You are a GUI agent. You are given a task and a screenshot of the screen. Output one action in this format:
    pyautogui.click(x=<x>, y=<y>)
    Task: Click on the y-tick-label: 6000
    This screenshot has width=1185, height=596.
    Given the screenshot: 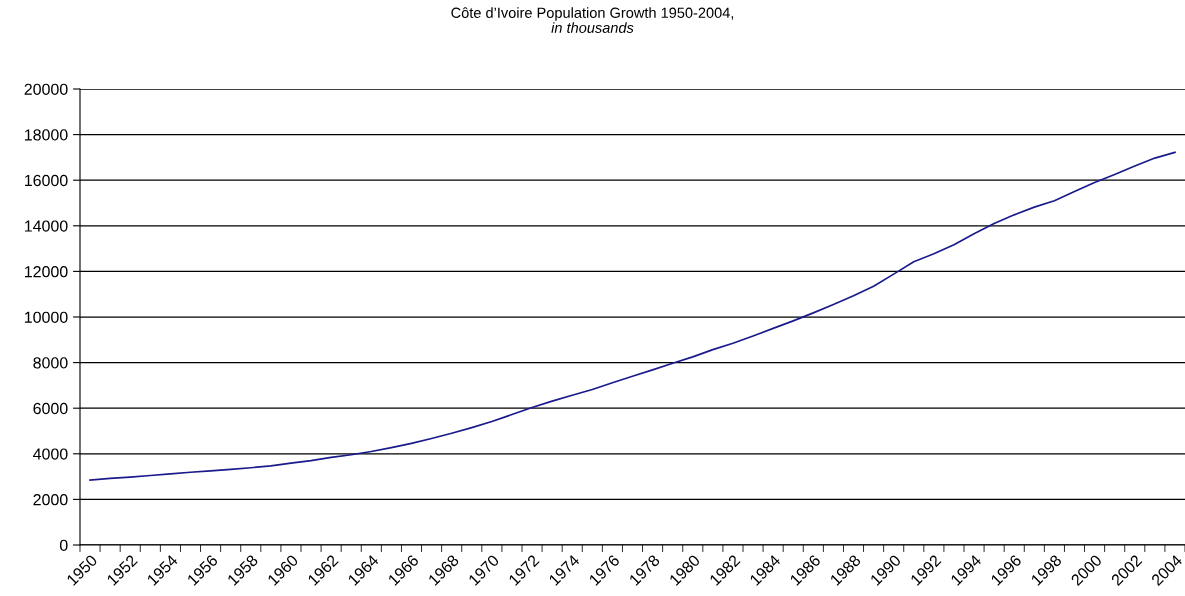 What is the action you would take?
    pyautogui.click(x=50, y=408)
    